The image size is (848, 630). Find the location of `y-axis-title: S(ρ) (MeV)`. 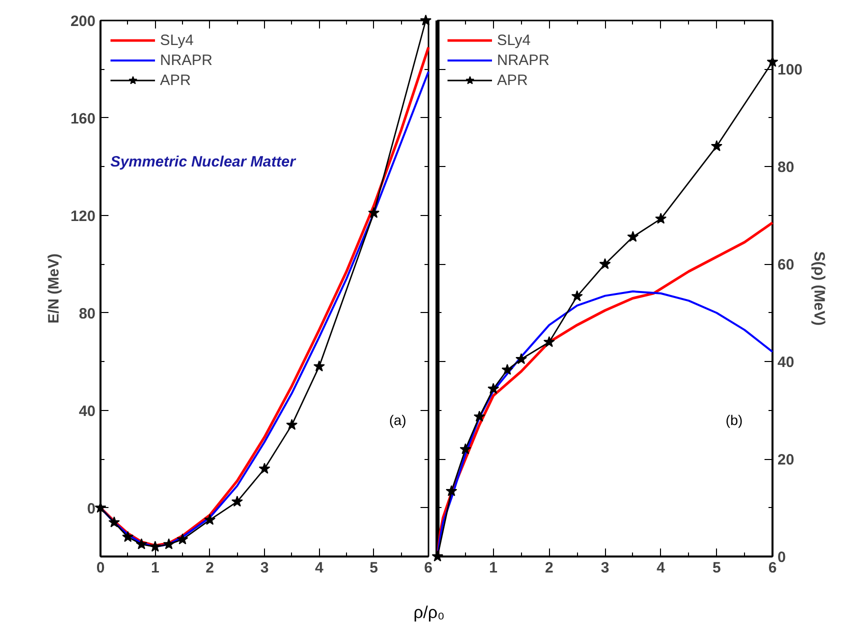

y-axis-title: S(ρ) (MeV) is located at coordinates (819, 288).